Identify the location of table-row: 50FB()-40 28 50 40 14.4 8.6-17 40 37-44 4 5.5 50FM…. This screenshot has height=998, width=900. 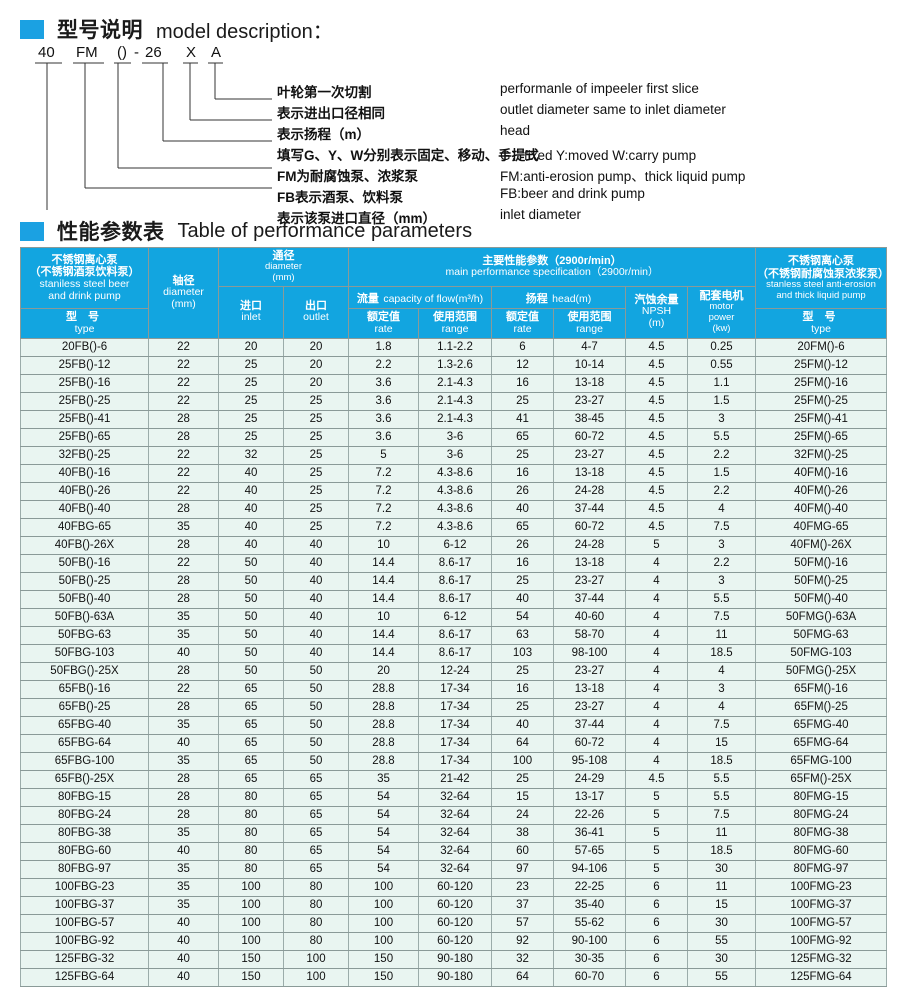
(454, 599).